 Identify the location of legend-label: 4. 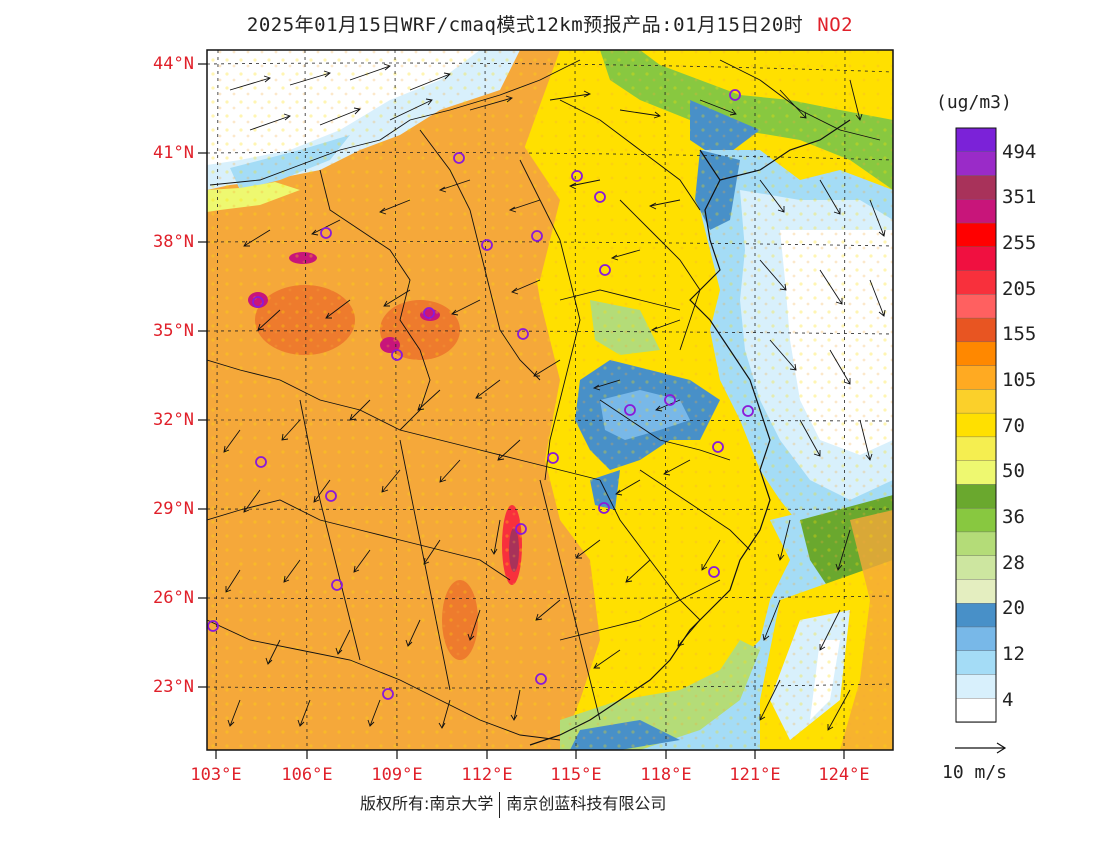
(1008, 700).